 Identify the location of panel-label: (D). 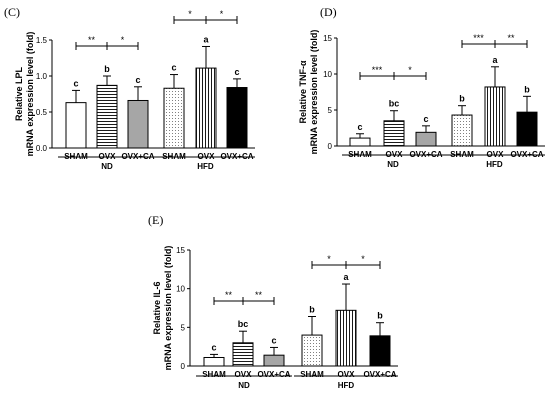
(328, 12).